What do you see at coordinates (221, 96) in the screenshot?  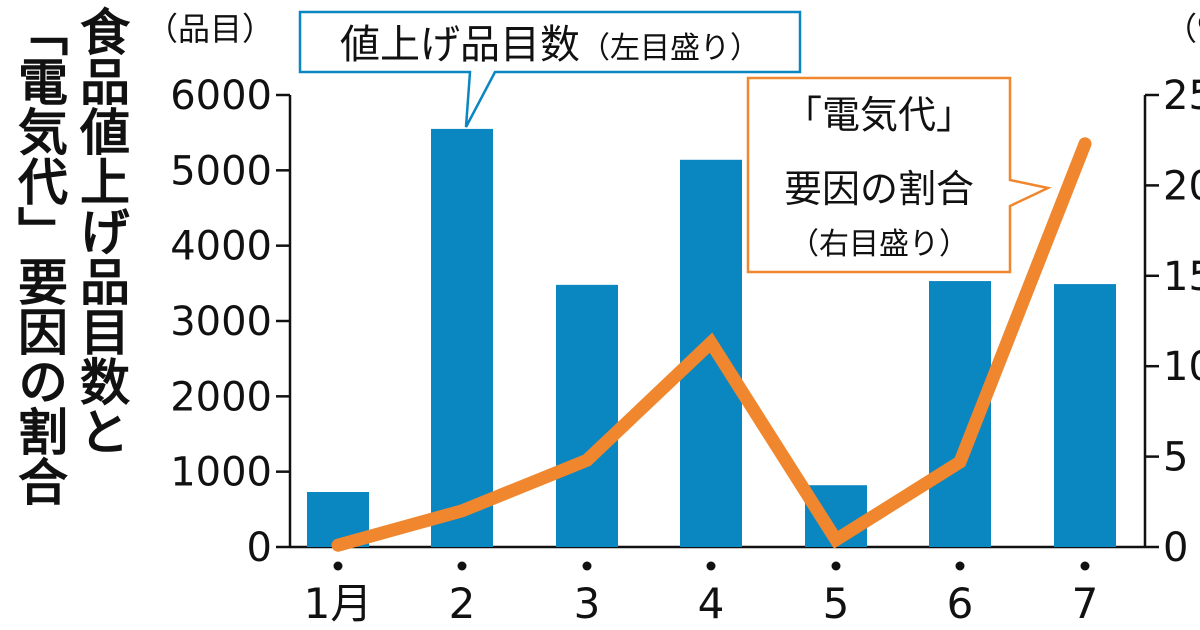 I see `y-tick-label: 6000` at bounding box center [221, 96].